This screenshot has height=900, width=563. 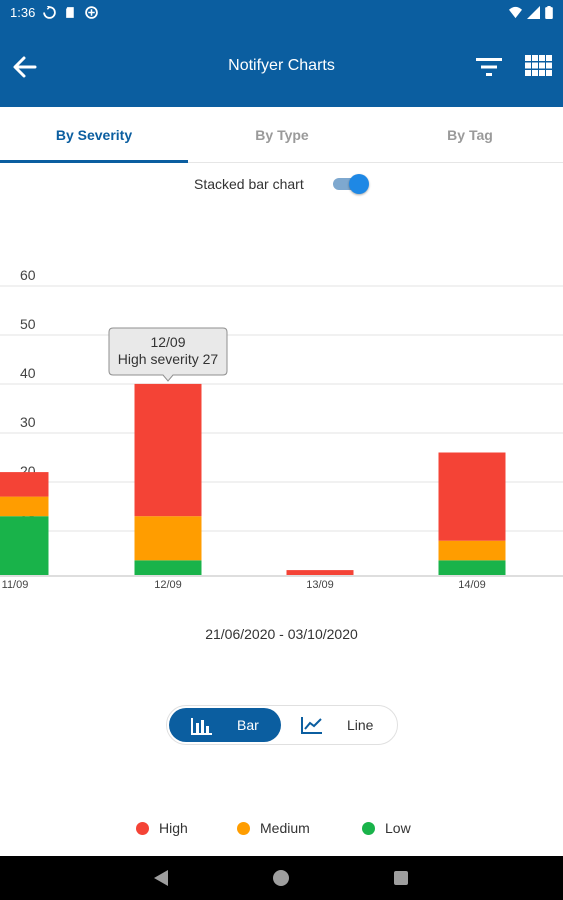 I want to click on chart-legend: High Medium Low, so click(x=281, y=830).